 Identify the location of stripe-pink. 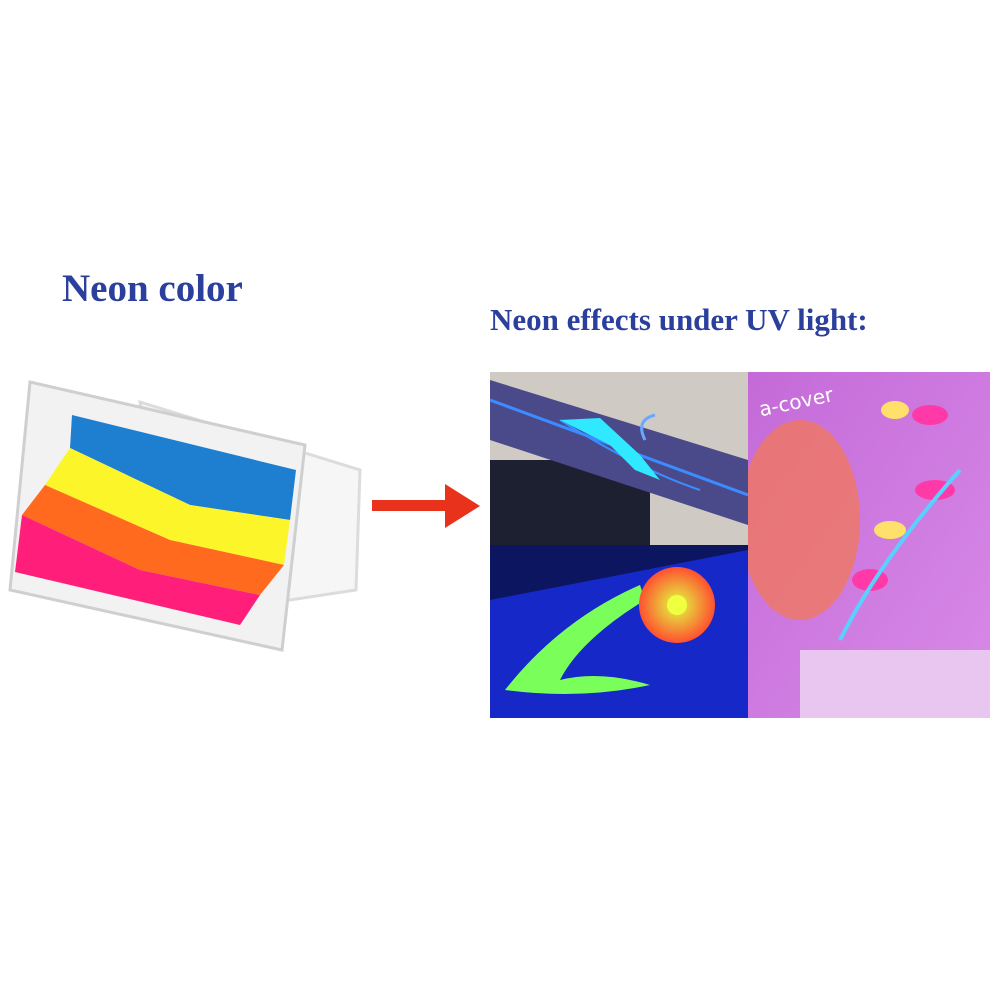
(137, 570).